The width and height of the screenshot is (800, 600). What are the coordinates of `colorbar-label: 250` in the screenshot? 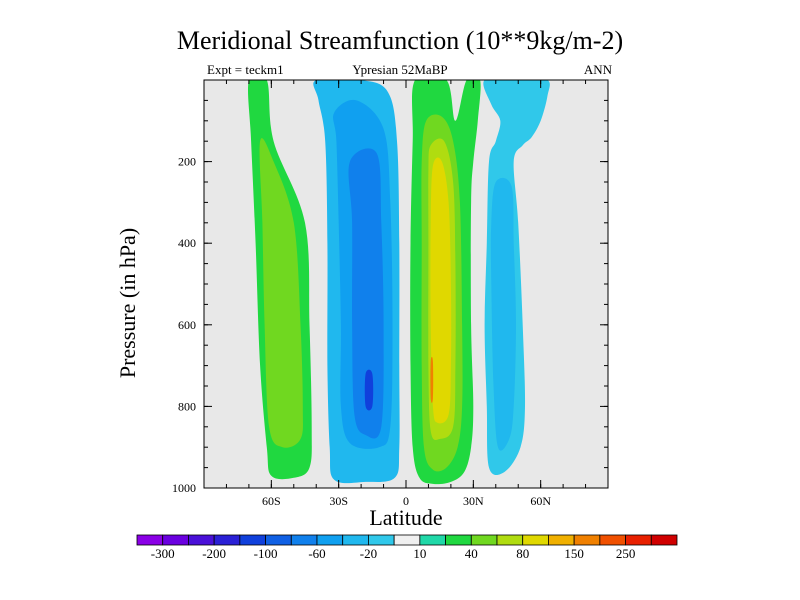 It's located at (625, 553).